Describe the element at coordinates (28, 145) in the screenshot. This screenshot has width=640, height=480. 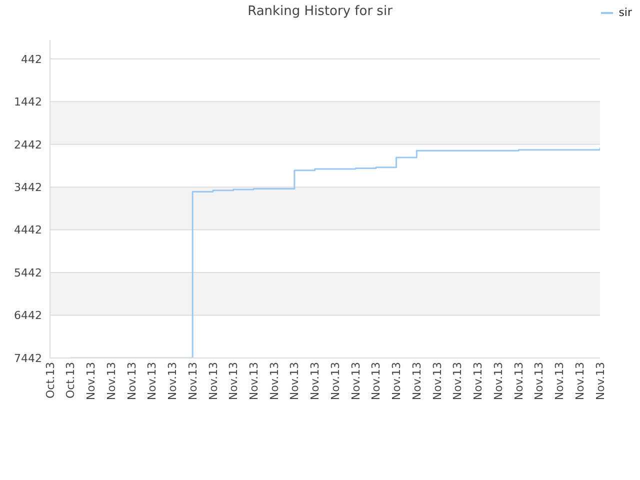
I see `y-tick-label: 2442` at that location.